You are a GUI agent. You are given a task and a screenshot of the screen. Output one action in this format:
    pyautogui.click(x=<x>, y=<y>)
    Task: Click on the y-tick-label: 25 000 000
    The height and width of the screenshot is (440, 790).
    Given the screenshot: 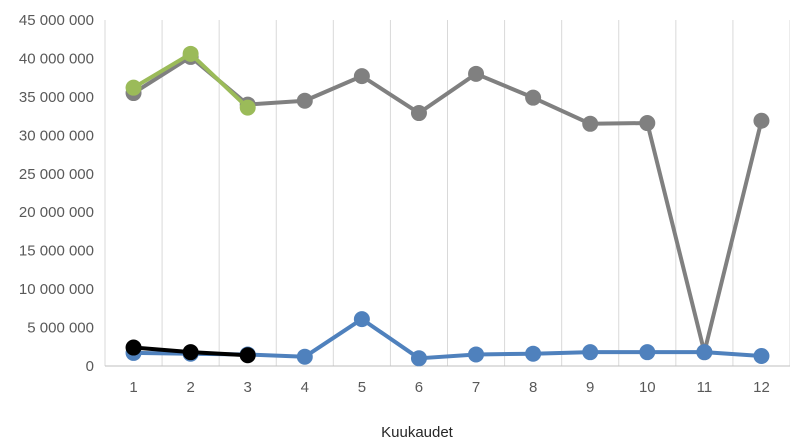 What is the action you would take?
    pyautogui.click(x=56, y=174)
    